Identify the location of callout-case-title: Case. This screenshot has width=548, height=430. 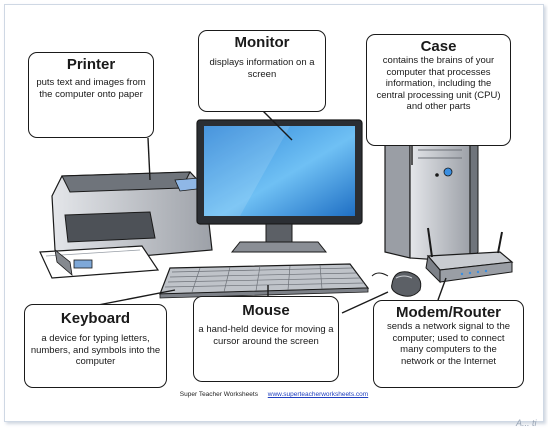
(438, 46).